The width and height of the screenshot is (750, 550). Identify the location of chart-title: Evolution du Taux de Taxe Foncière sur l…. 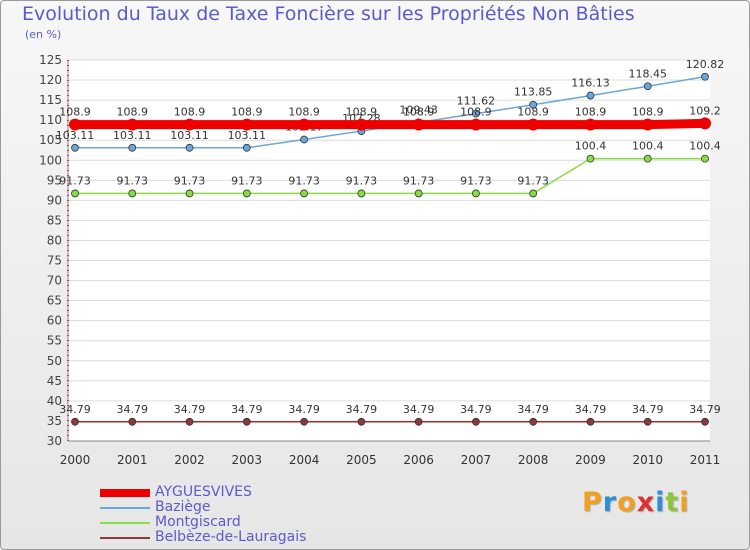
(328, 14).